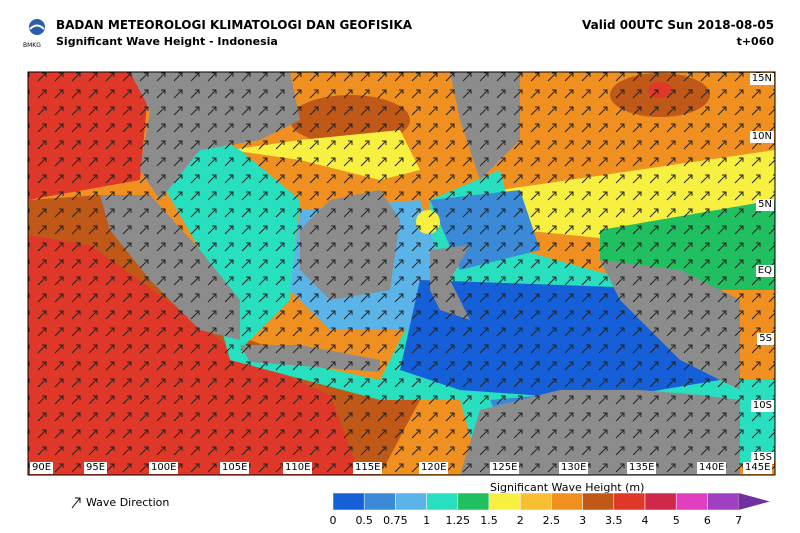 Image resolution: width=800 pixels, height=533 pixels. I want to click on lon-label: 110E, so click(298, 468).